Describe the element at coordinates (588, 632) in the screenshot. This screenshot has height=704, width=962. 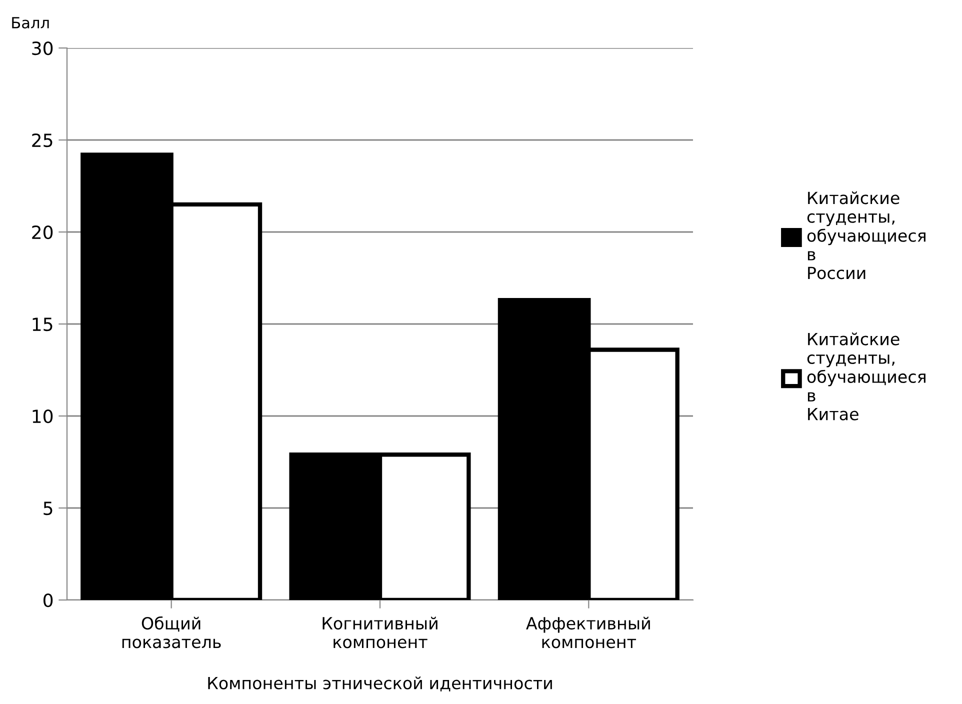
I see `x-tick-label: Аффективный компонент` at that location.